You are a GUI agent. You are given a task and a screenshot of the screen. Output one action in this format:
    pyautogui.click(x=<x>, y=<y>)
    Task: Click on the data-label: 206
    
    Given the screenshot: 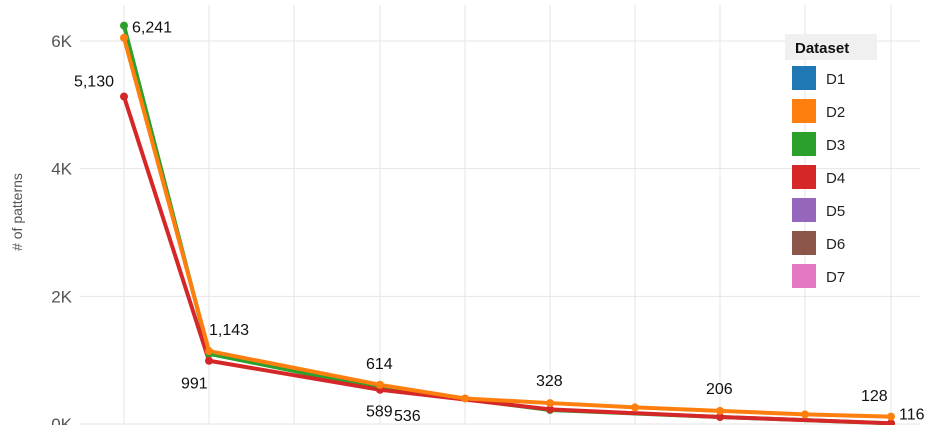 What is the action you would take?
    pyautogui.click(x=719, y=389)
    